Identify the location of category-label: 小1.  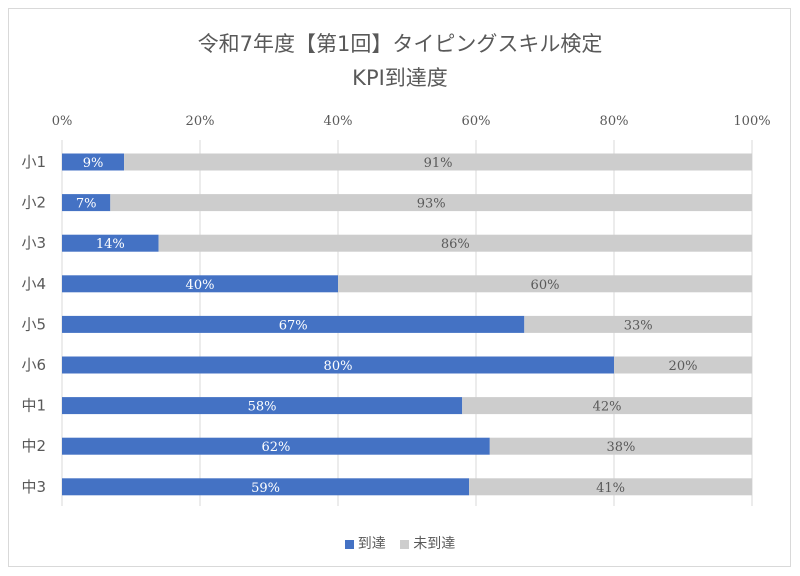
(33, 162).